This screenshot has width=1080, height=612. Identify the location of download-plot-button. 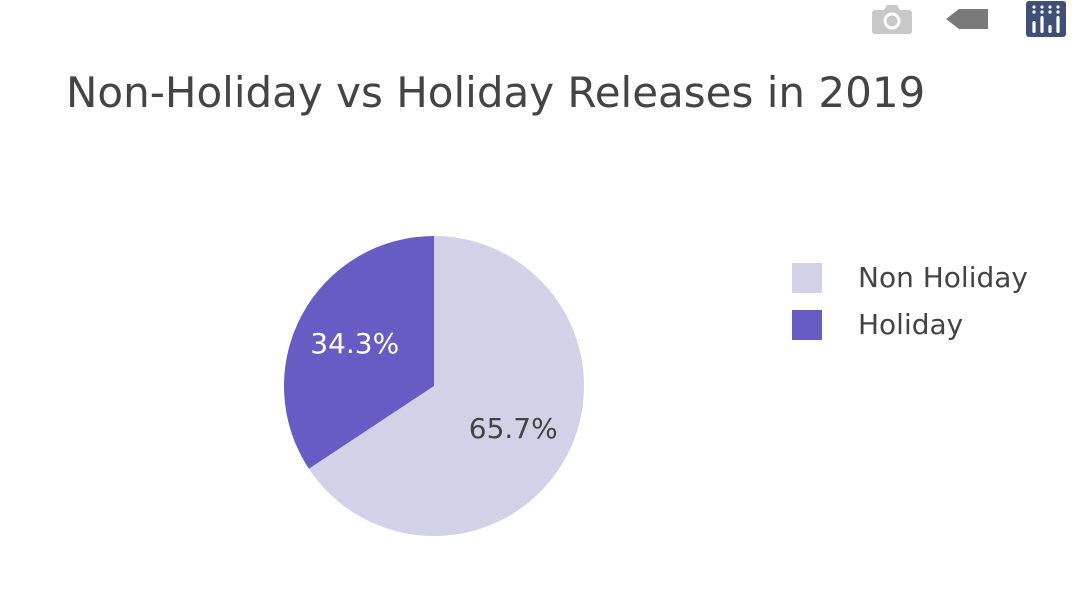
(892, 19).